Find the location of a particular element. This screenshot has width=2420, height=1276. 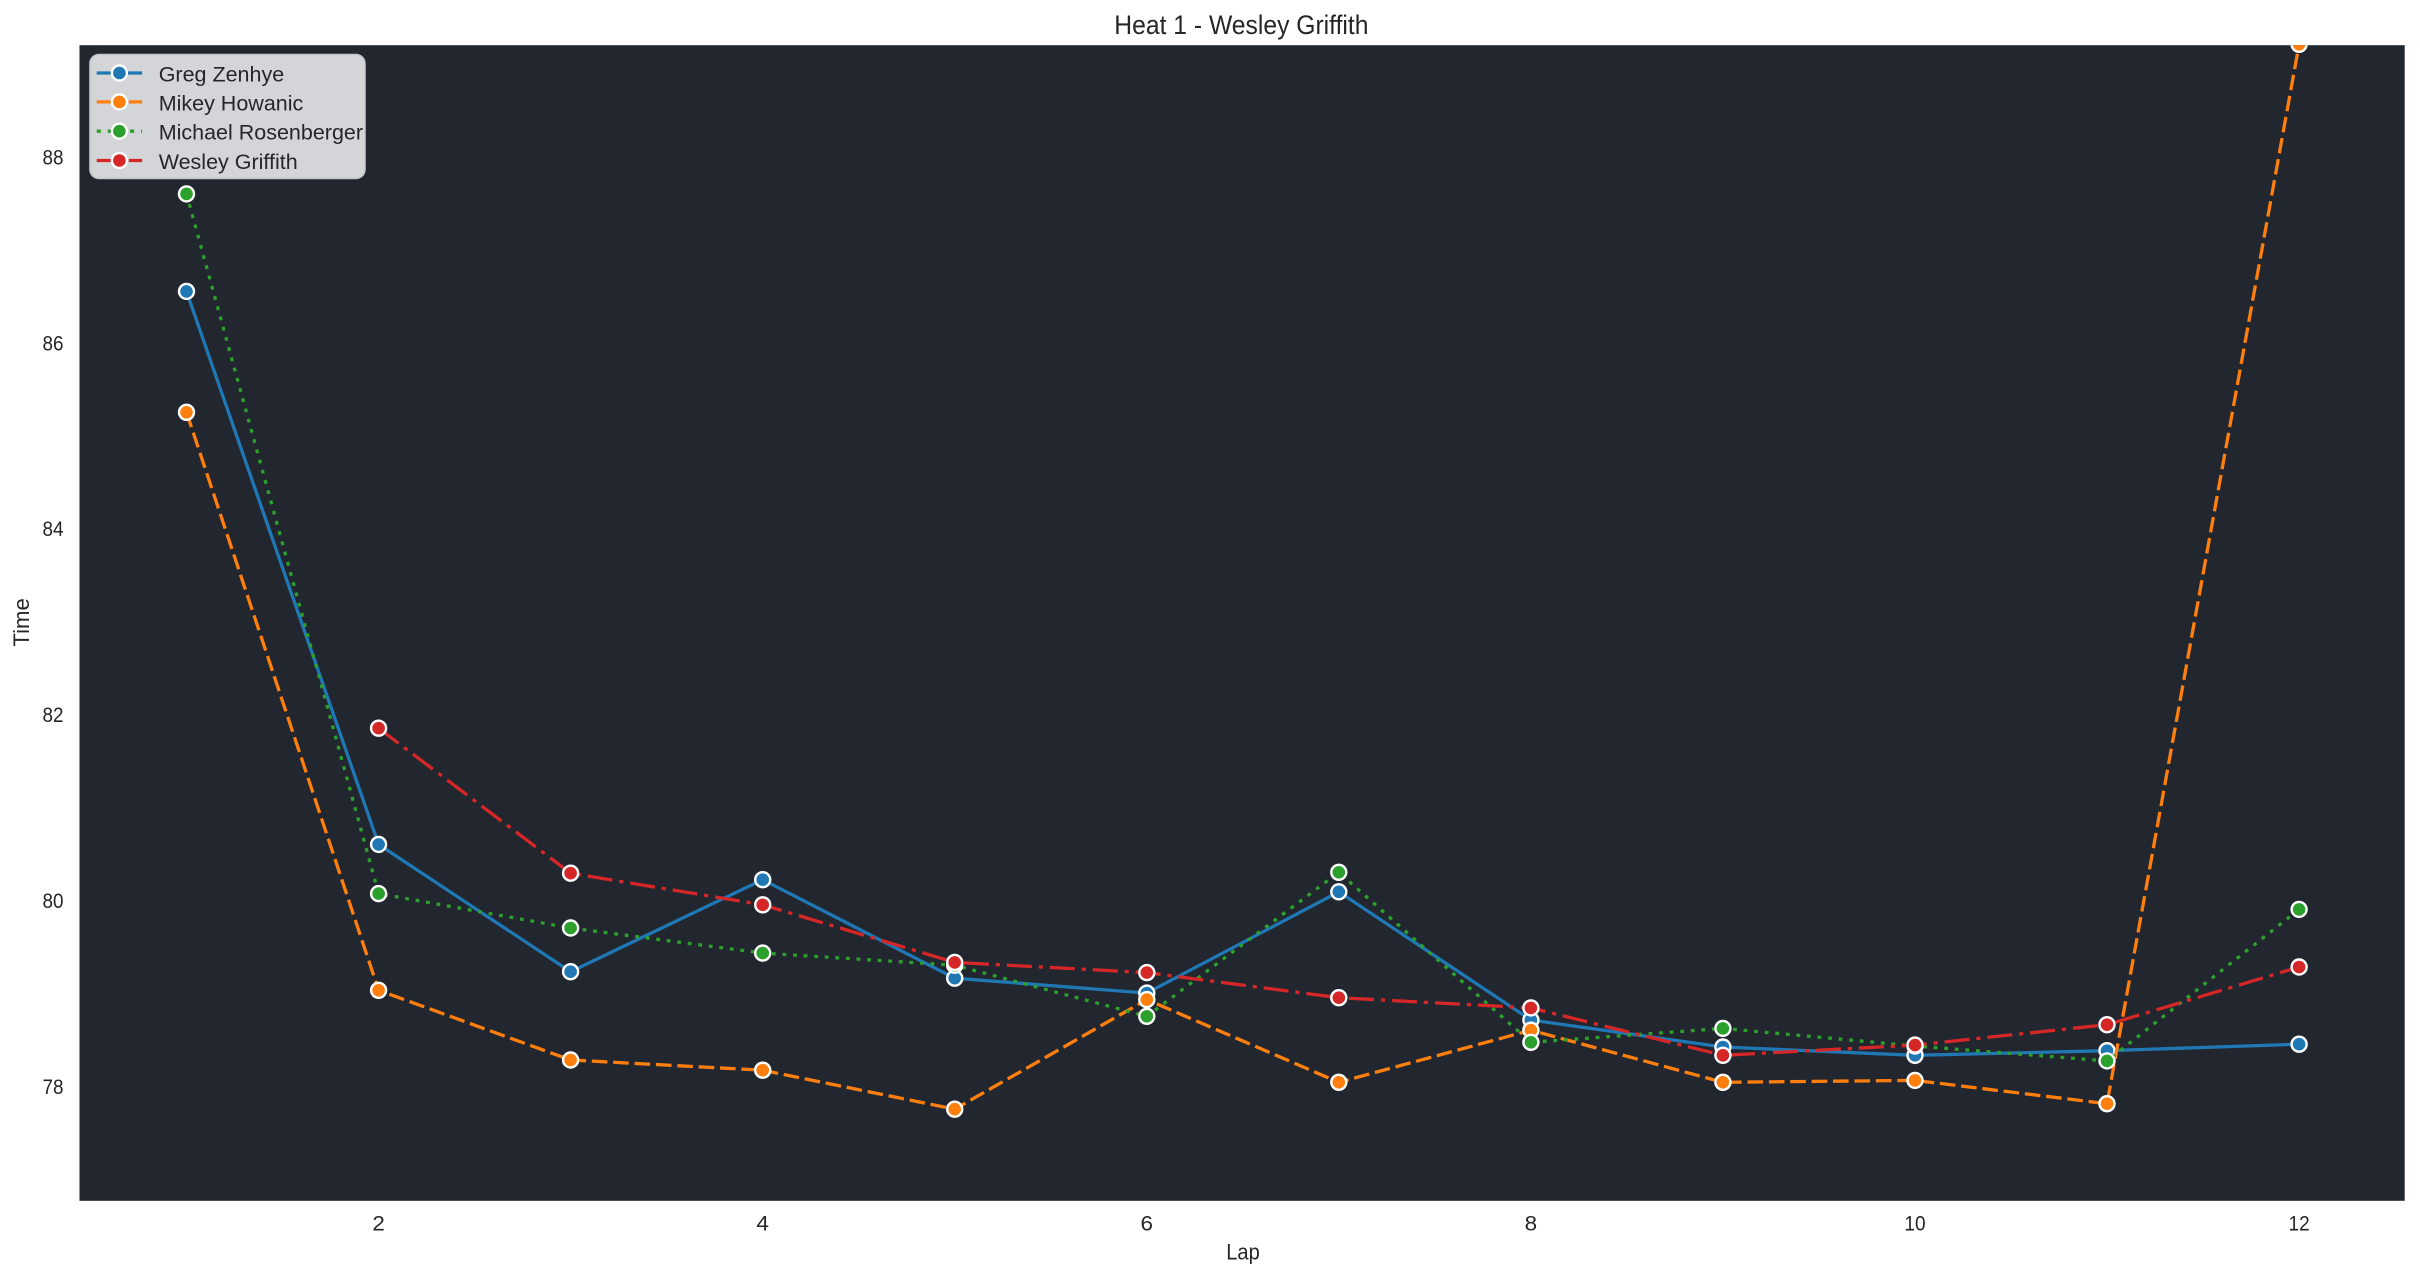

svg-text: Heat 1 - Wesley Griffith is located at coordinates (1241, 25).